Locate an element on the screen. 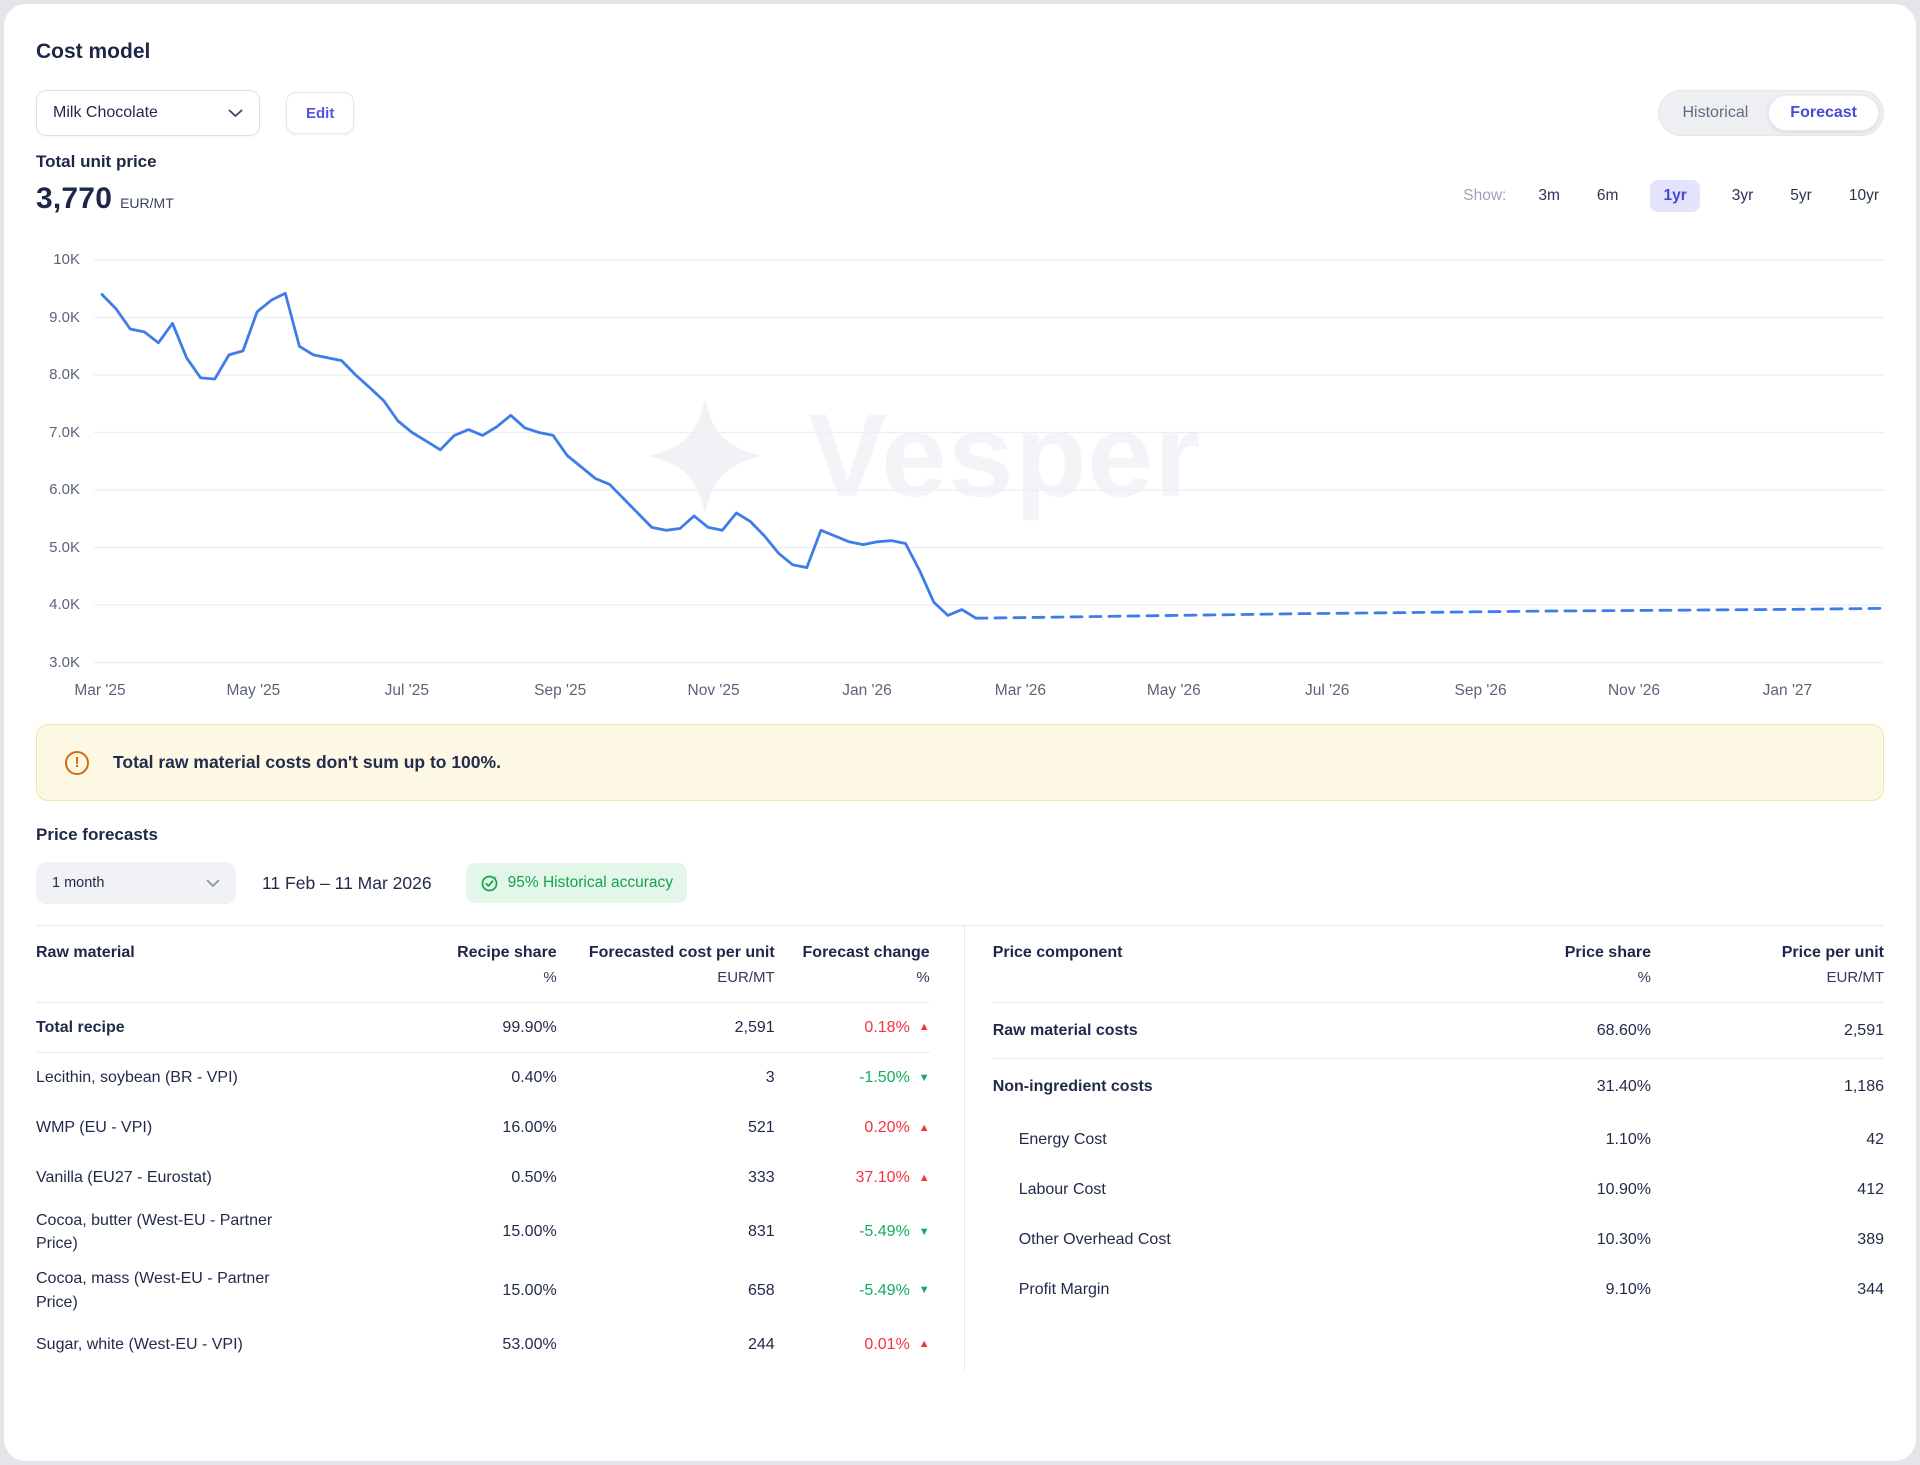 This screenshot has height=1465, width=1920. y-tick-7.0K: 7.0K is located at coordinates (64, 432).